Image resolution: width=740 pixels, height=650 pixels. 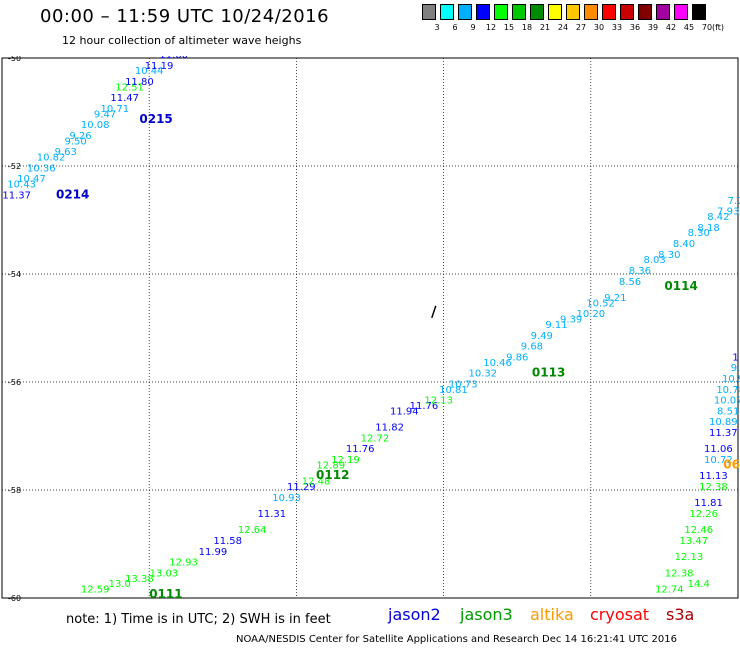 I want to click on scale-label: 21, so click(x=545, y=27).